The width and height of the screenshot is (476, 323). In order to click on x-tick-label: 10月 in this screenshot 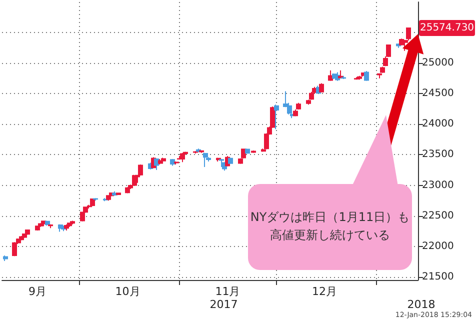, I will do `click(127, 291)`.